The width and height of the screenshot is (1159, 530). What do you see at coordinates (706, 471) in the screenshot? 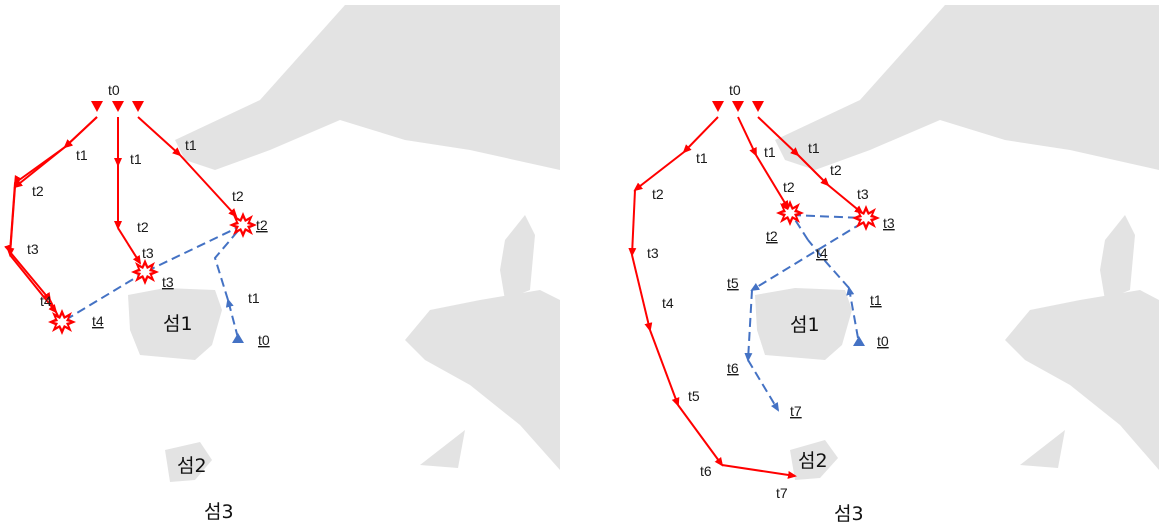
I see `red-label: t6` at bounding box center [706, 471].